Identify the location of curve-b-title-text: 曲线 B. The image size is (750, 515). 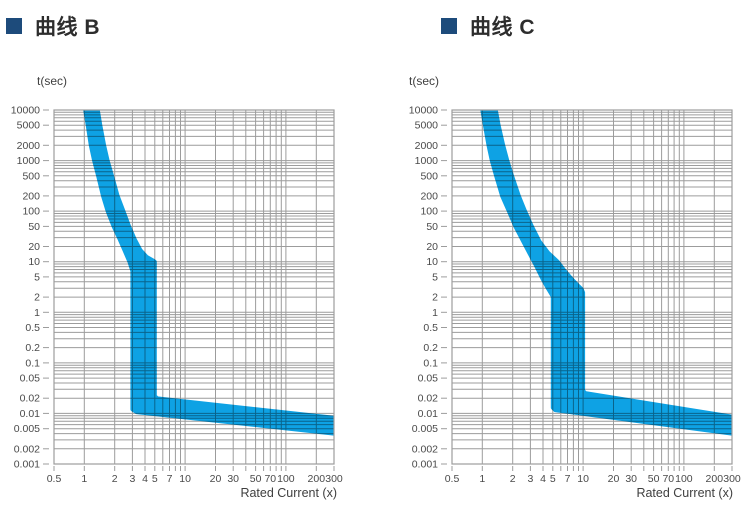
(67, 27).